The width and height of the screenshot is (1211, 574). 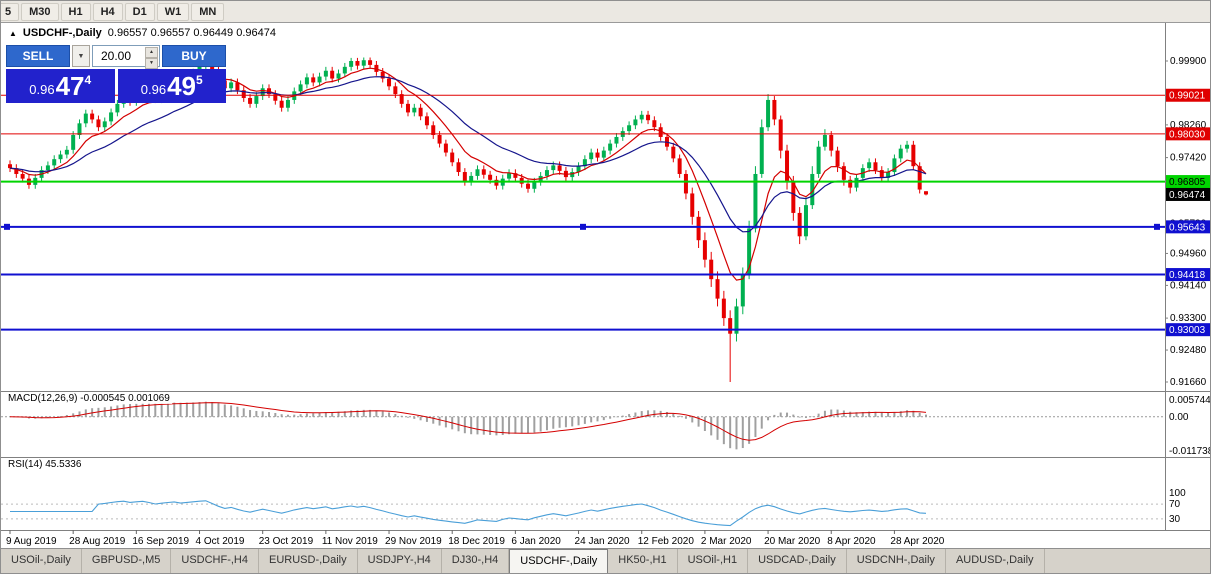 I want to click on date-label: 8 Apr 2020, so click(x=851, y=541).